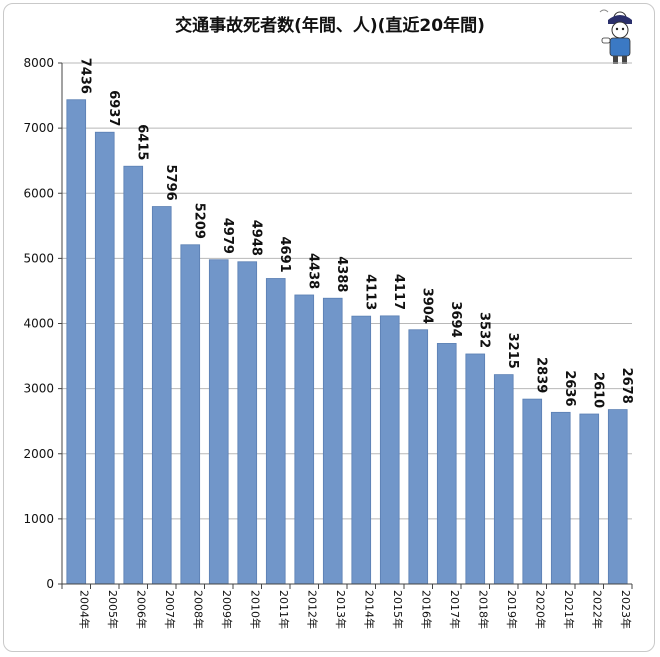 This screenshot has height=657, width=660. I want to click on y-tick-label: 3000, so click(38, 389).